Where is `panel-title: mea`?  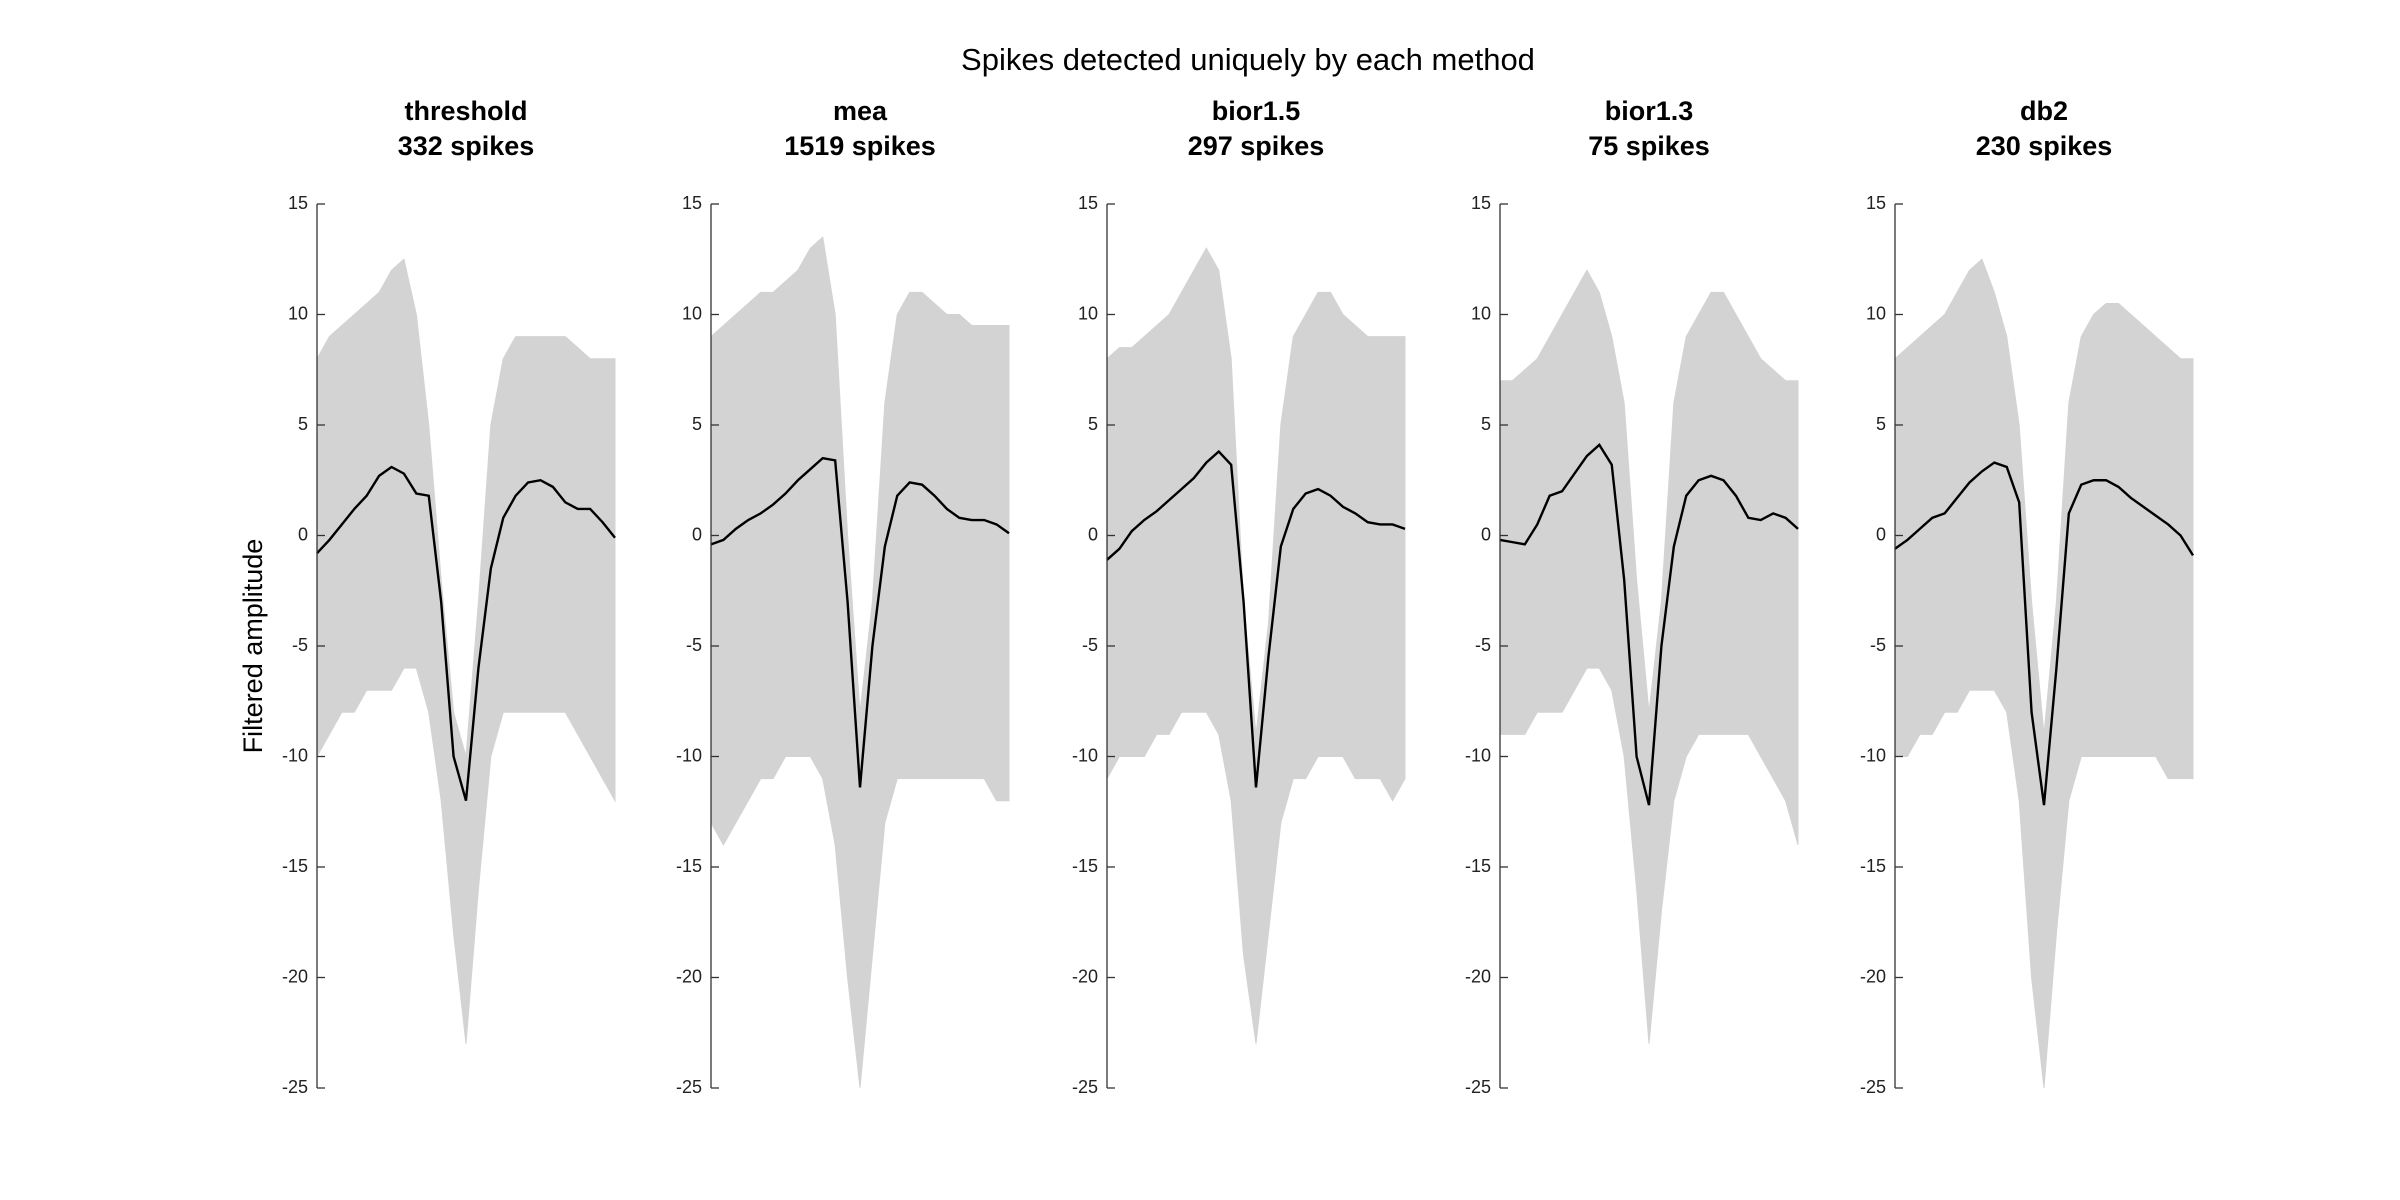
panel-title: mea is located at coordinates (860, 111).